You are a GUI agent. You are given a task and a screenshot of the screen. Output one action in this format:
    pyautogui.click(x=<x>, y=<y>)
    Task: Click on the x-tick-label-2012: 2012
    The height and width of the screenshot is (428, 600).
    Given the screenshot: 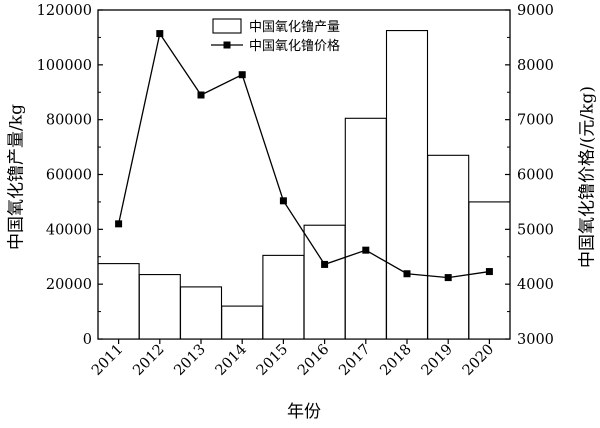 What is the action you would take?
    pyautogui.click(x=148, y=360)
    